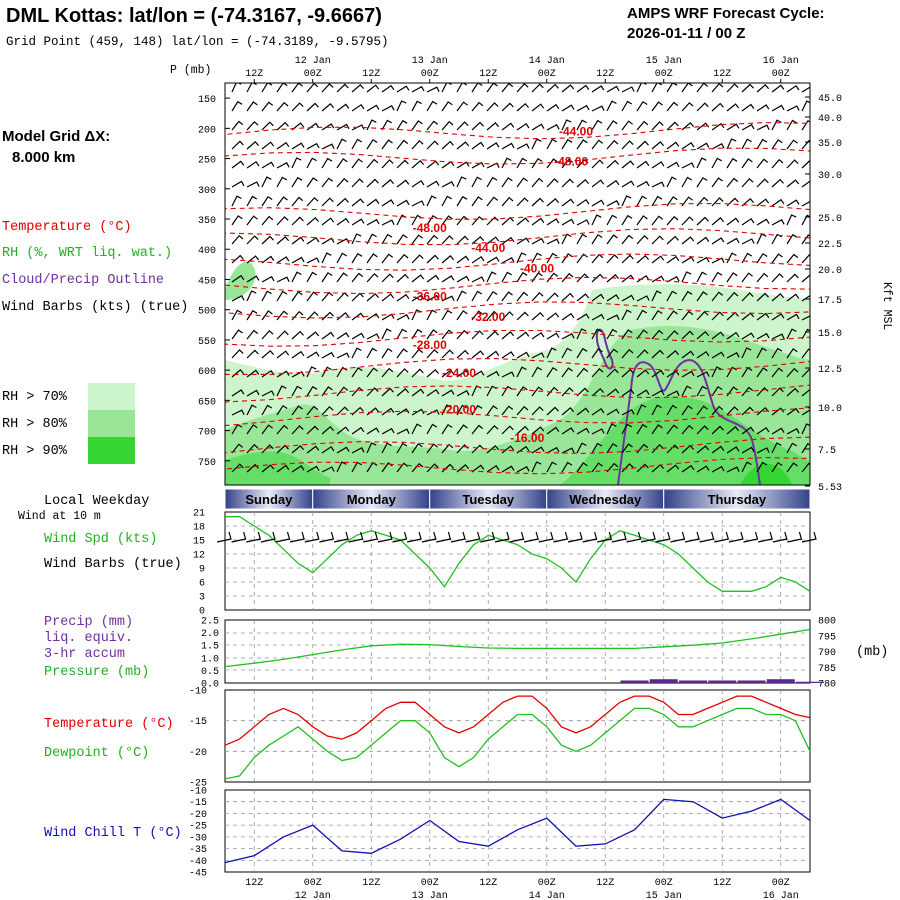  I want to click on top-tick-label: 12Z, so click(254, 74).